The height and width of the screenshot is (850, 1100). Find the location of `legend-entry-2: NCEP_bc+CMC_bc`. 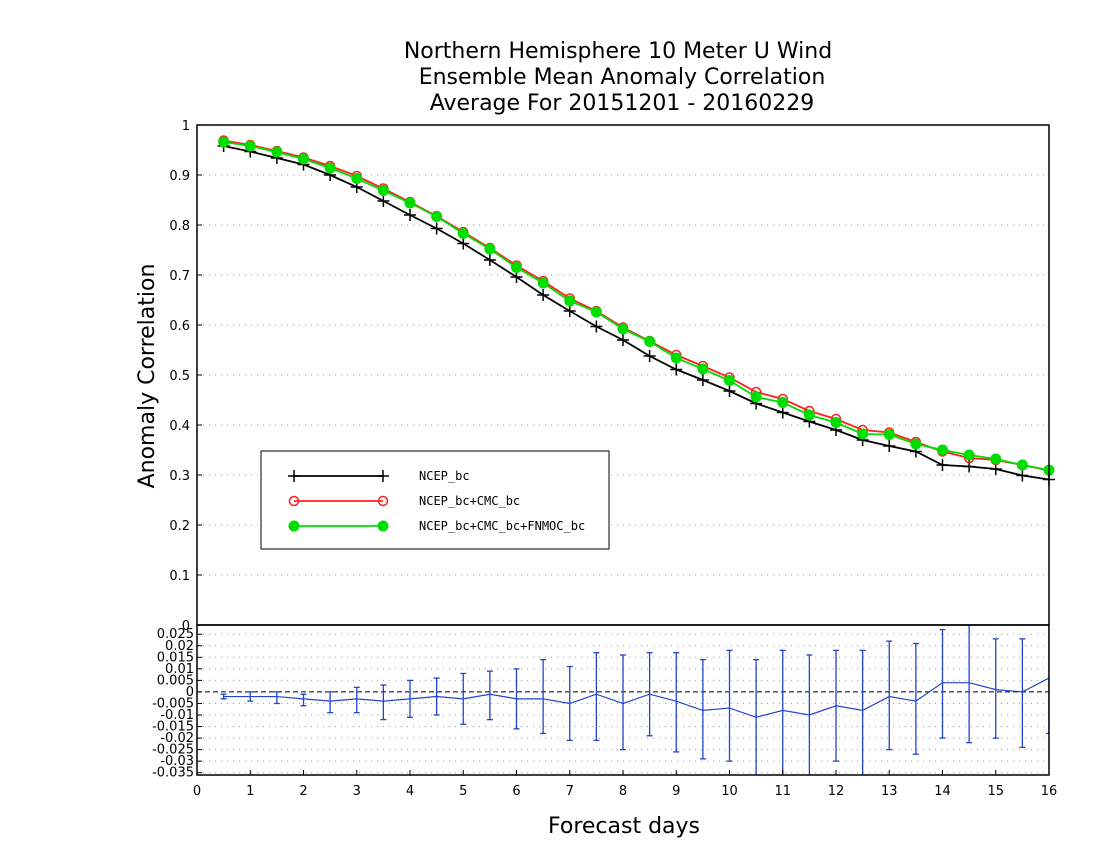

legend-entry-2: NCEP_bc+CMC_bc is located at coordinates (404, 501).